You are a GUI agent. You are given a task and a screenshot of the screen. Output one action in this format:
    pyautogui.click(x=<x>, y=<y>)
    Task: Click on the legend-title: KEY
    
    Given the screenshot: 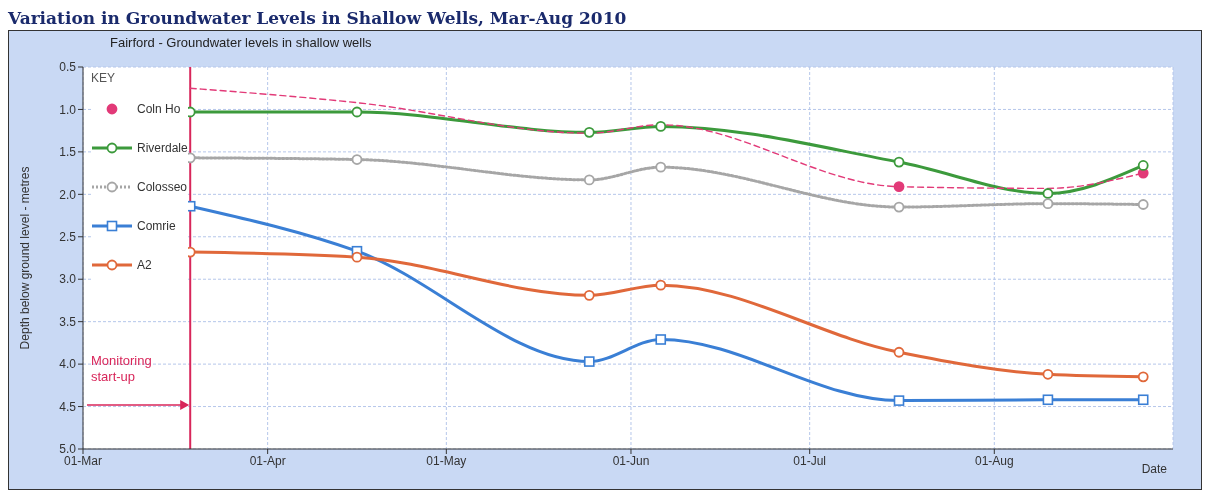 What is the action you would take?
    pyautogui.click(x=103, y=78)
    